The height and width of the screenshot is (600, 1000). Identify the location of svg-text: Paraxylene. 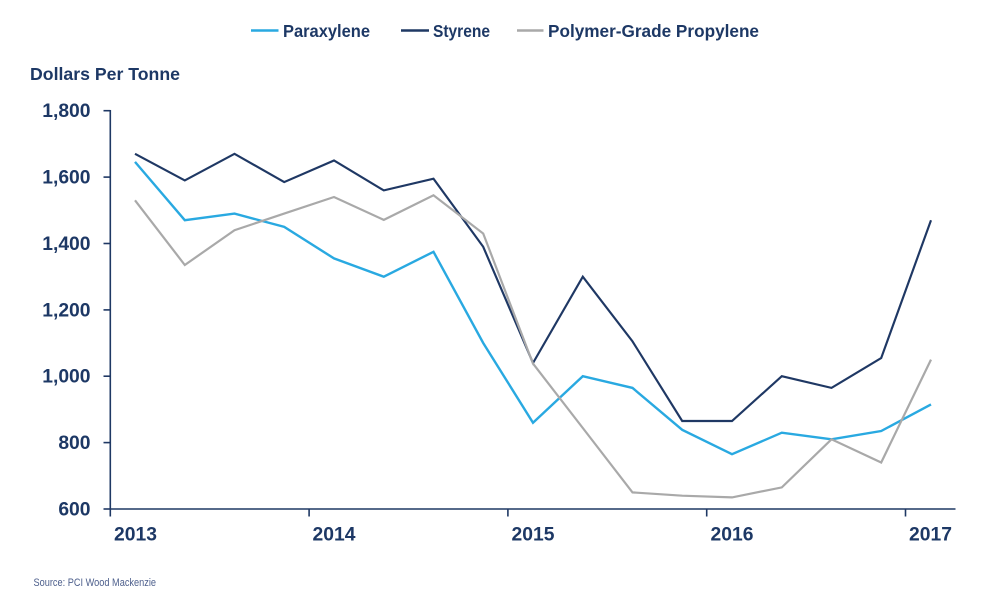
(326, 31).